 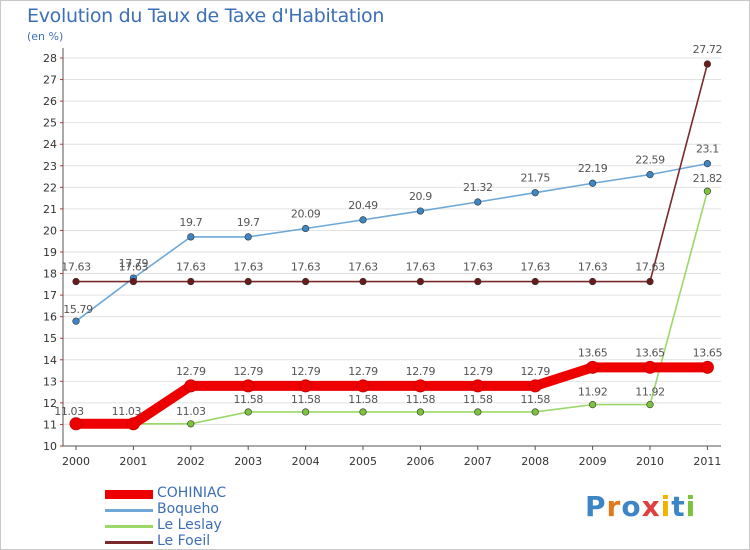 I want to click on y-tick-labels: 10 11 12 13 14 15 16 17 18 19 20 21 22 23 24 25 26 27 28, so click(x=50, y=252).